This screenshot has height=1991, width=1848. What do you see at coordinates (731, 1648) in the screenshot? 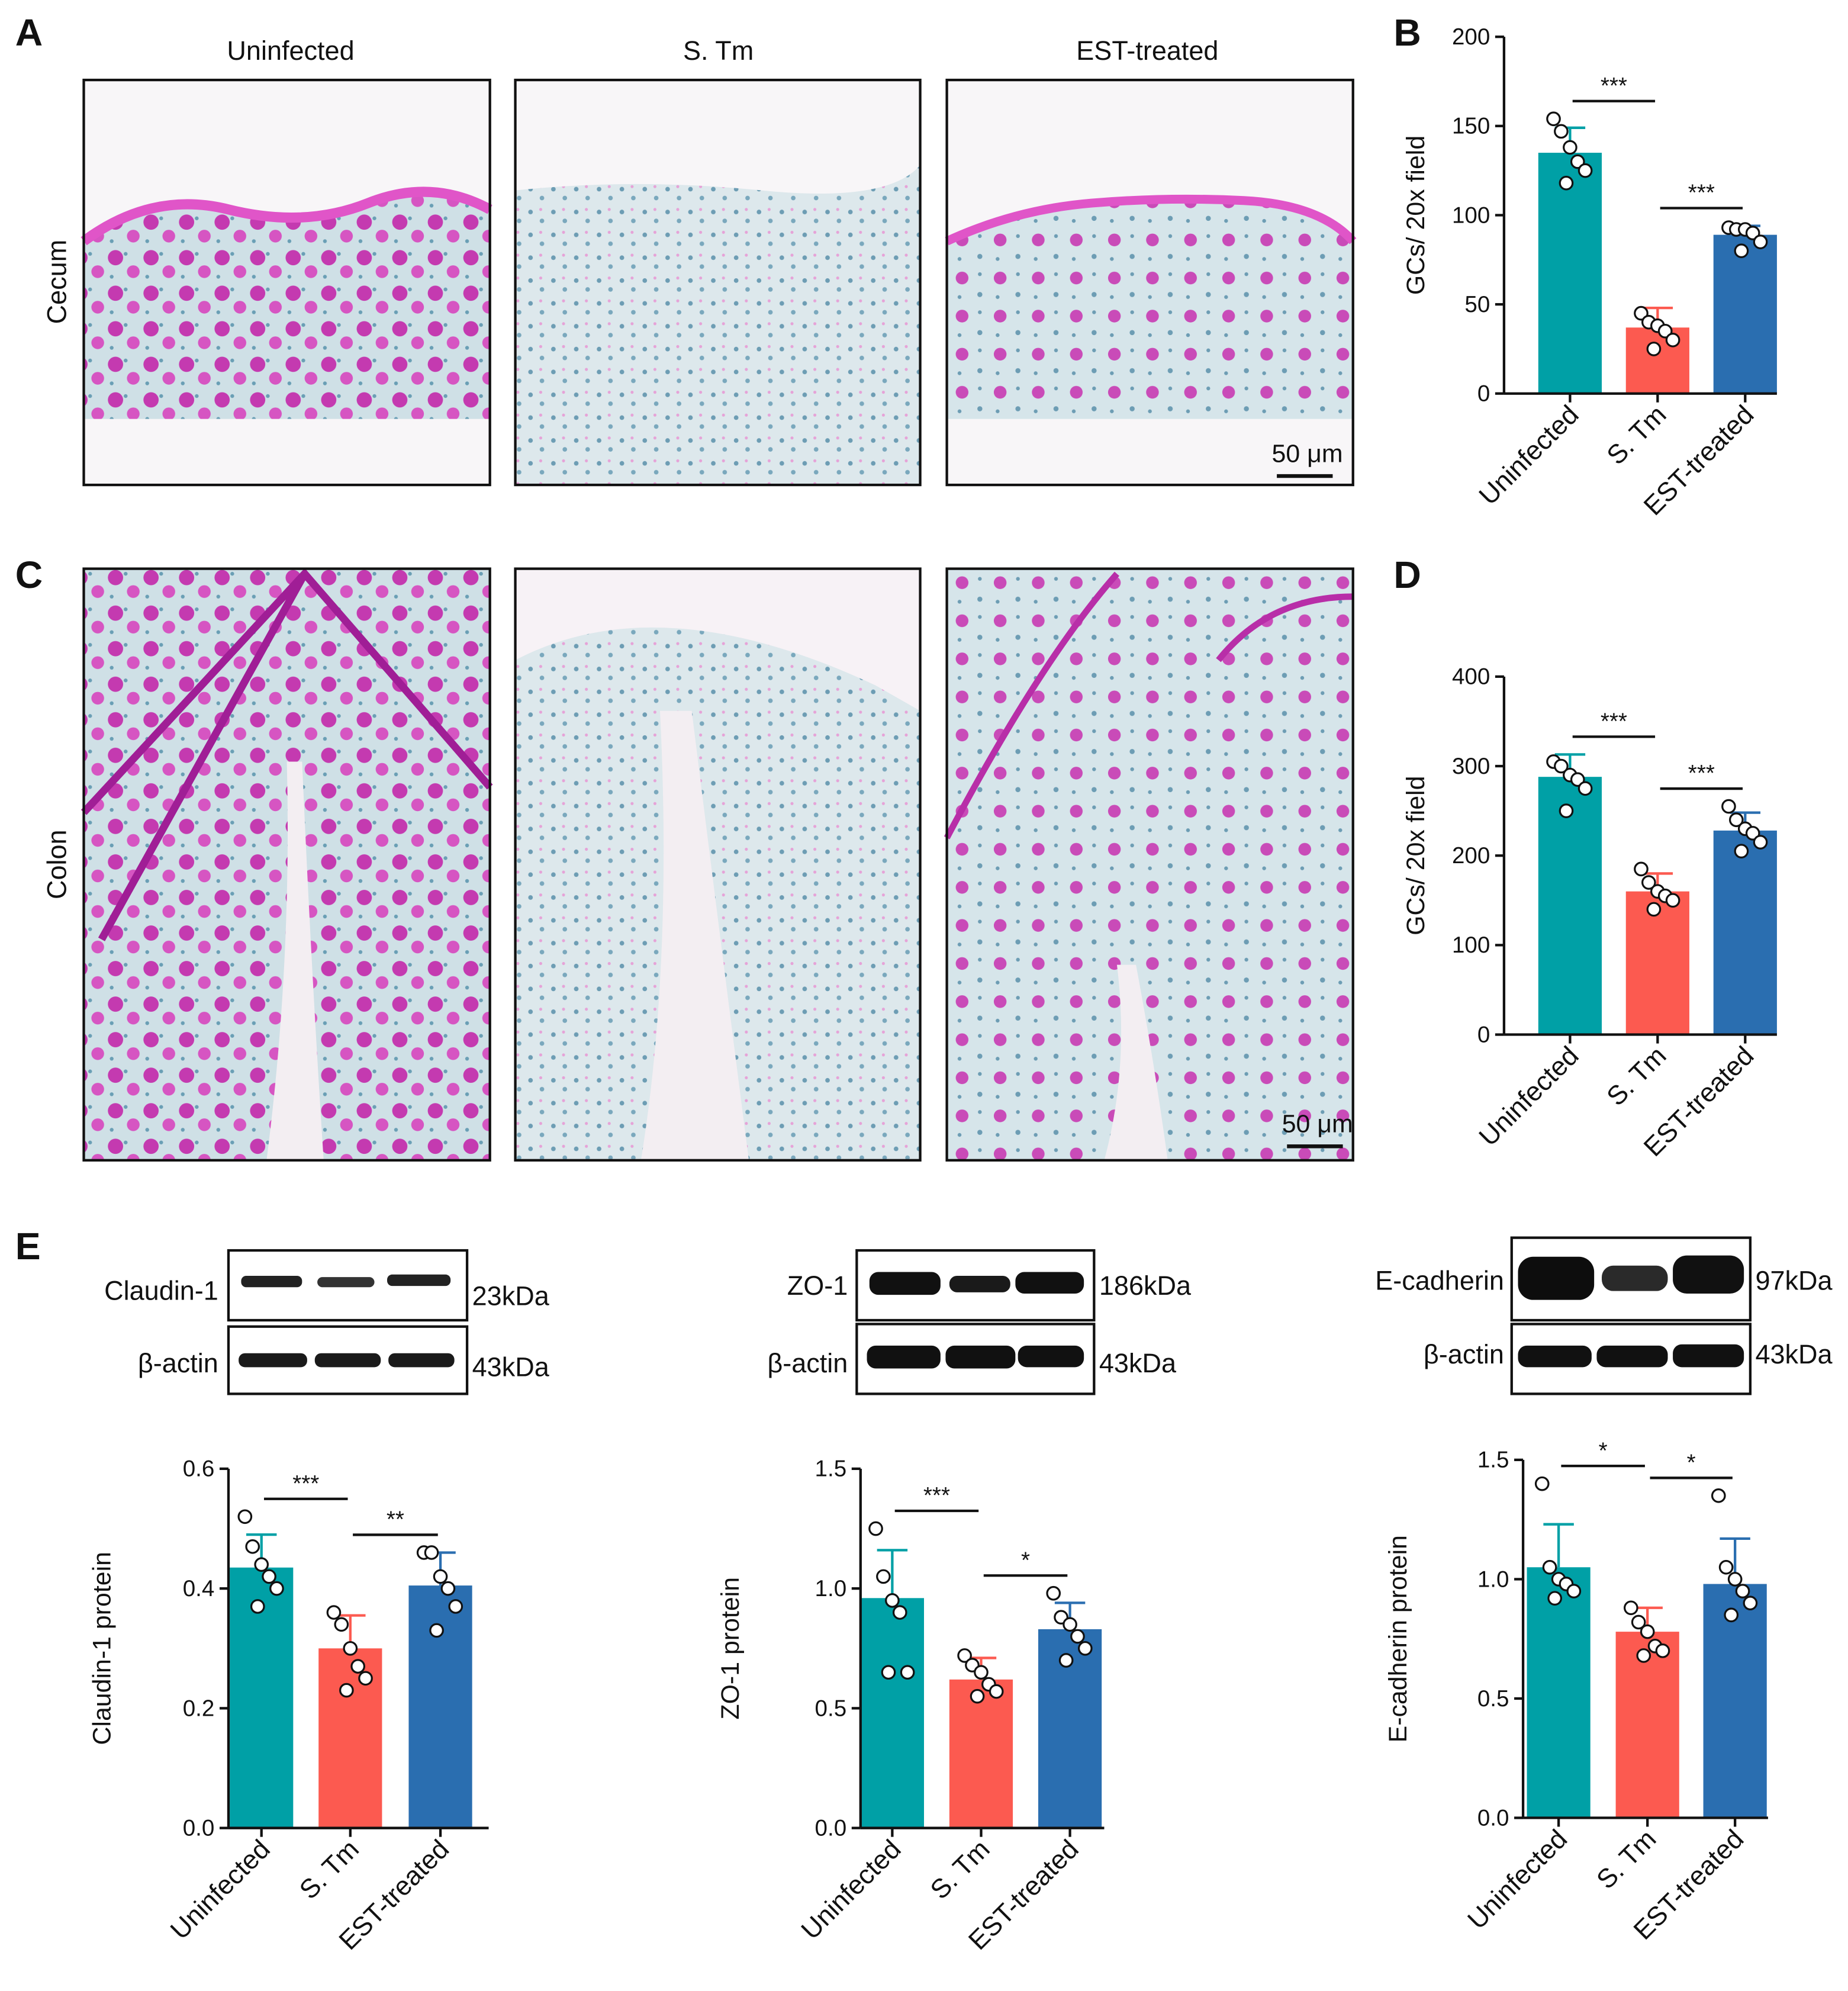
I see `y-axis-label: ZO-1 protein` at bounding box center [731, 1648].